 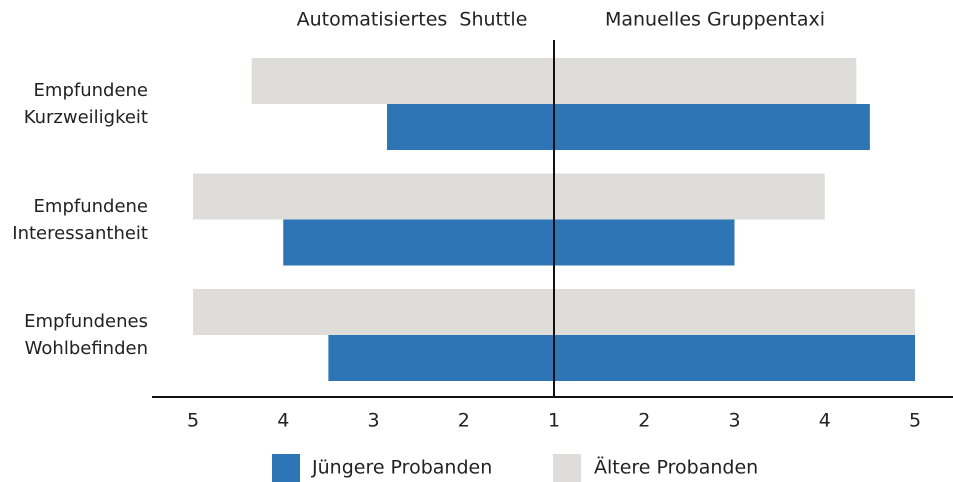 I want to click on panel-title: Automatisiertes Shuttle, so click(x=412, y=20).